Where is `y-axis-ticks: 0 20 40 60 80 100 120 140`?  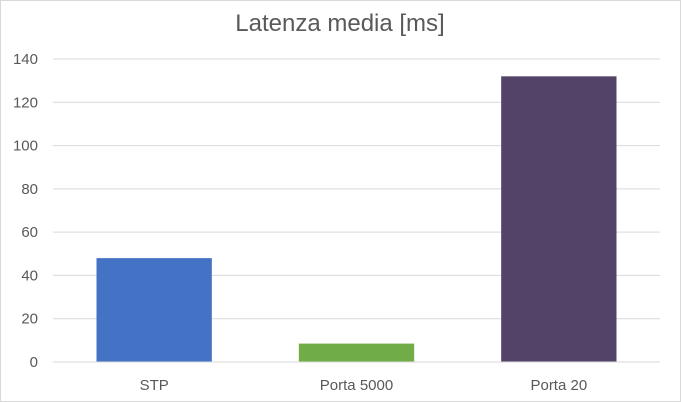
y-axis-ticks: 0 20 40 60 80 100 120 140 is located at coordinates (25, 211).